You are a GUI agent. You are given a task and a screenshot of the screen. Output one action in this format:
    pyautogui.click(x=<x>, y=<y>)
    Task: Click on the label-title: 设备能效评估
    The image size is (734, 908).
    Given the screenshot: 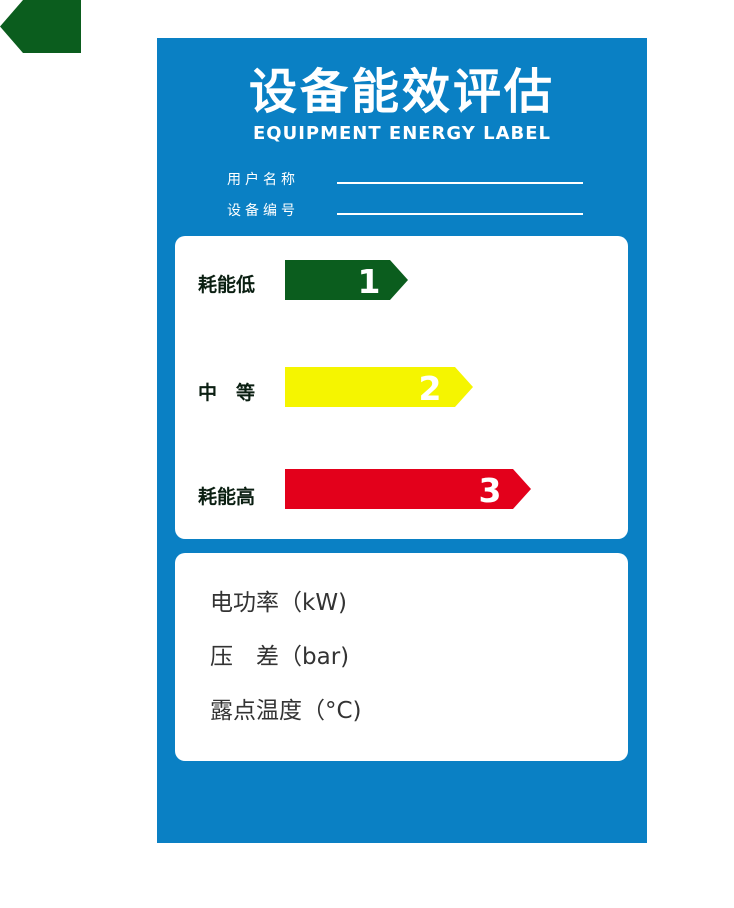 What is the action you would take?
    pyautogui.click(x=401, y=92)
    